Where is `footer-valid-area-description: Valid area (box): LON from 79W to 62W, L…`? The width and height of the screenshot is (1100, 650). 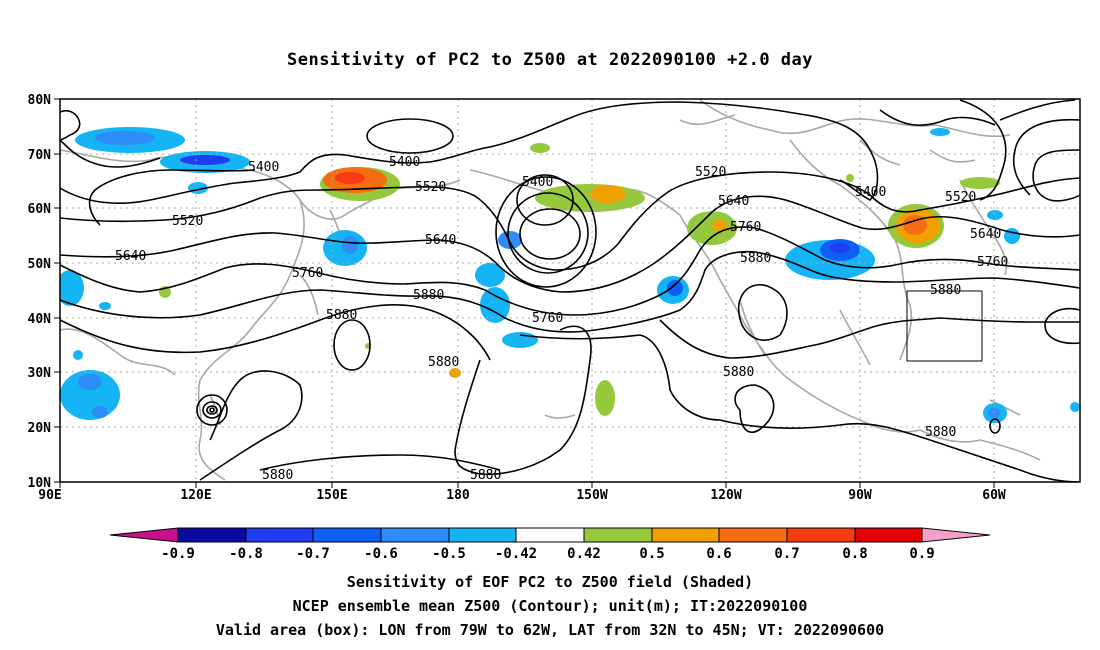 footer-valid-area-description: Valid area (box): LON from 79W to 62W, L… is located at coordinates (550, 630).